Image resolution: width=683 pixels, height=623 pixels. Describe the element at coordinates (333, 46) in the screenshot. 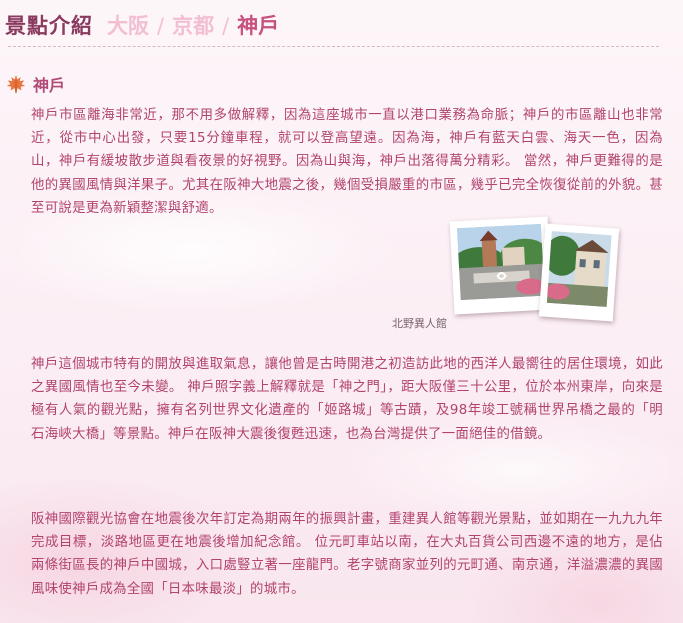

I see `header-divider` at that location.